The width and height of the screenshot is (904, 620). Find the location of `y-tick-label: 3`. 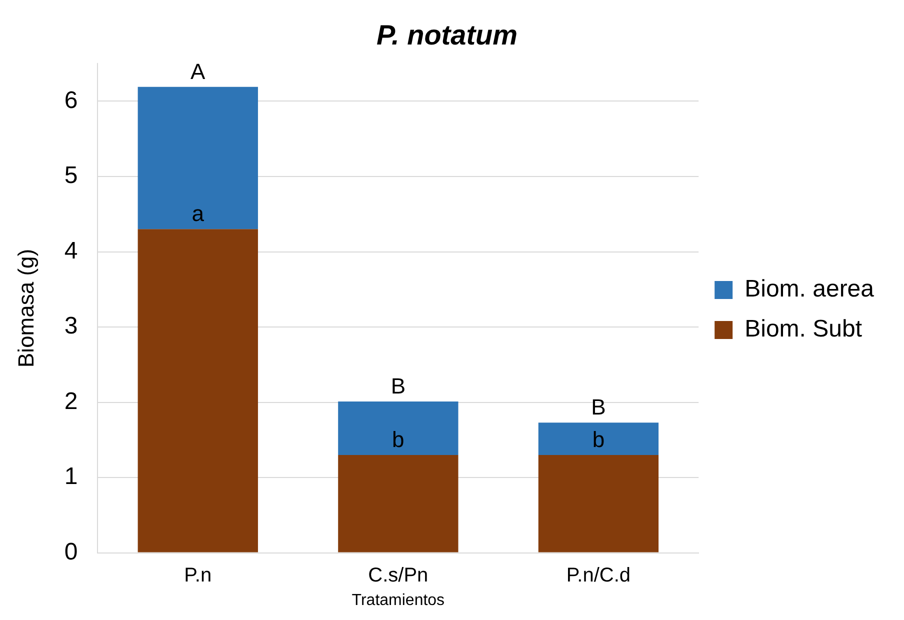

y-tick-label: 3 is located at coordinates (71, 326).